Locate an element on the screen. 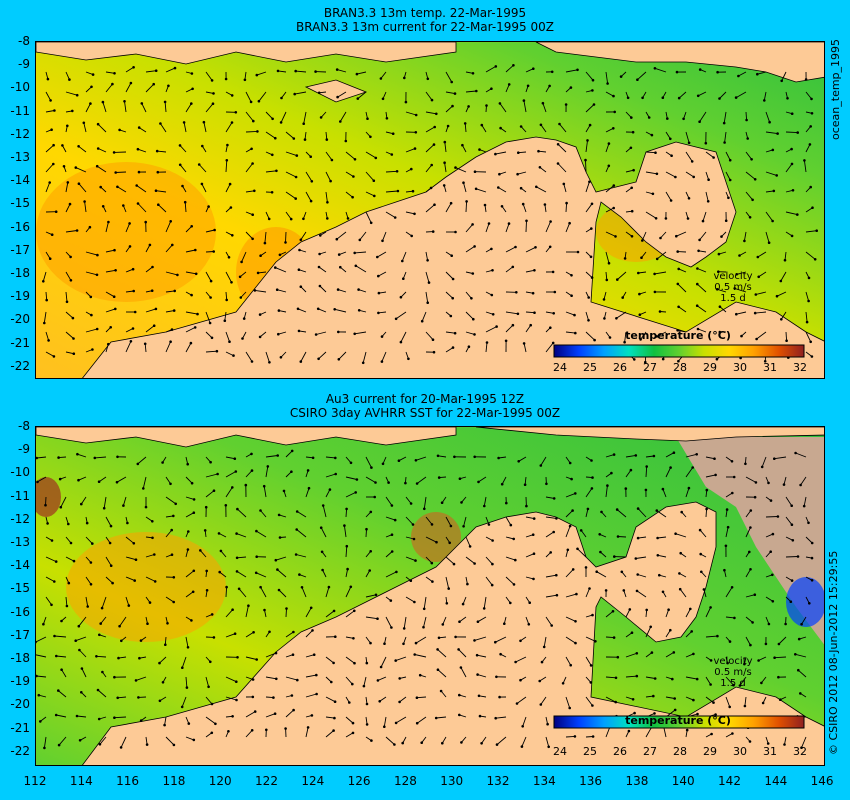  colorbar-title: temperature (°C) is located at coordinates (678, 720).